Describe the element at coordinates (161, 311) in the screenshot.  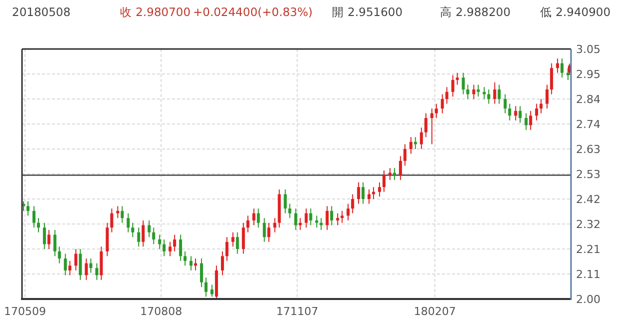
I see `x-tick-label: 170808` at that location.